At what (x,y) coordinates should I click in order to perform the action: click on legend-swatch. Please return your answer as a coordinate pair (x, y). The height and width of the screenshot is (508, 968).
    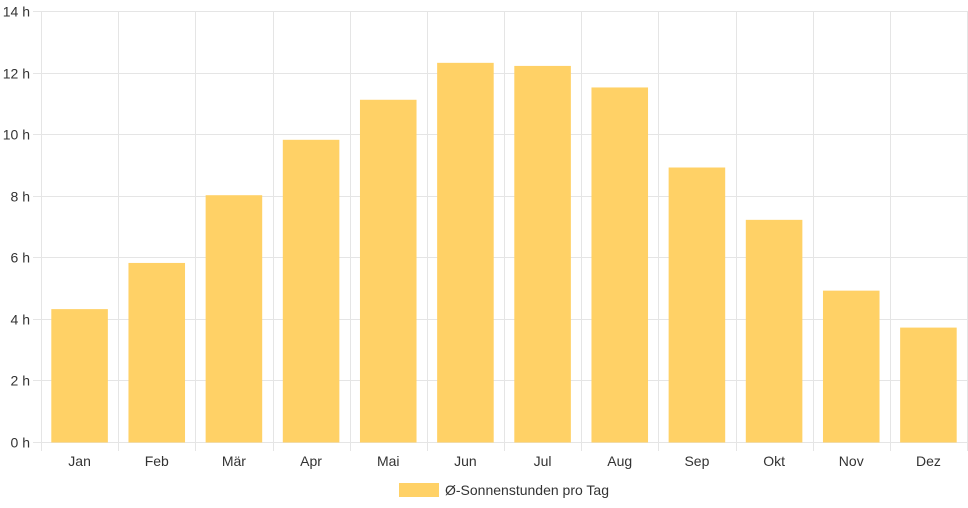
    Looking at the image, I should click on (419, 490).